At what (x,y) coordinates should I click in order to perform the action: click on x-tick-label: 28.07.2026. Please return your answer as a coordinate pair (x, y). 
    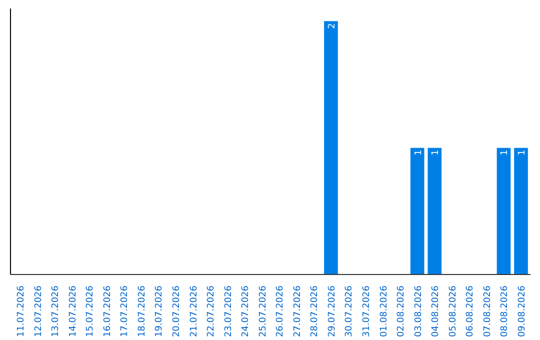
    Looking at the image, I should click on (315, 311).